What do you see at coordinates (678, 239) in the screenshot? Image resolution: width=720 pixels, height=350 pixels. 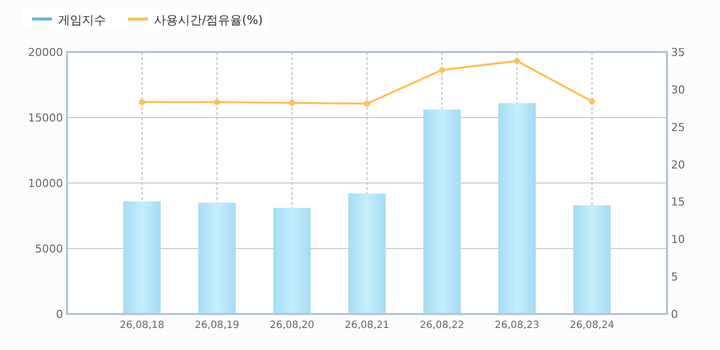 I see `y2-tick-label: 10` at bounding box center [678, 239].